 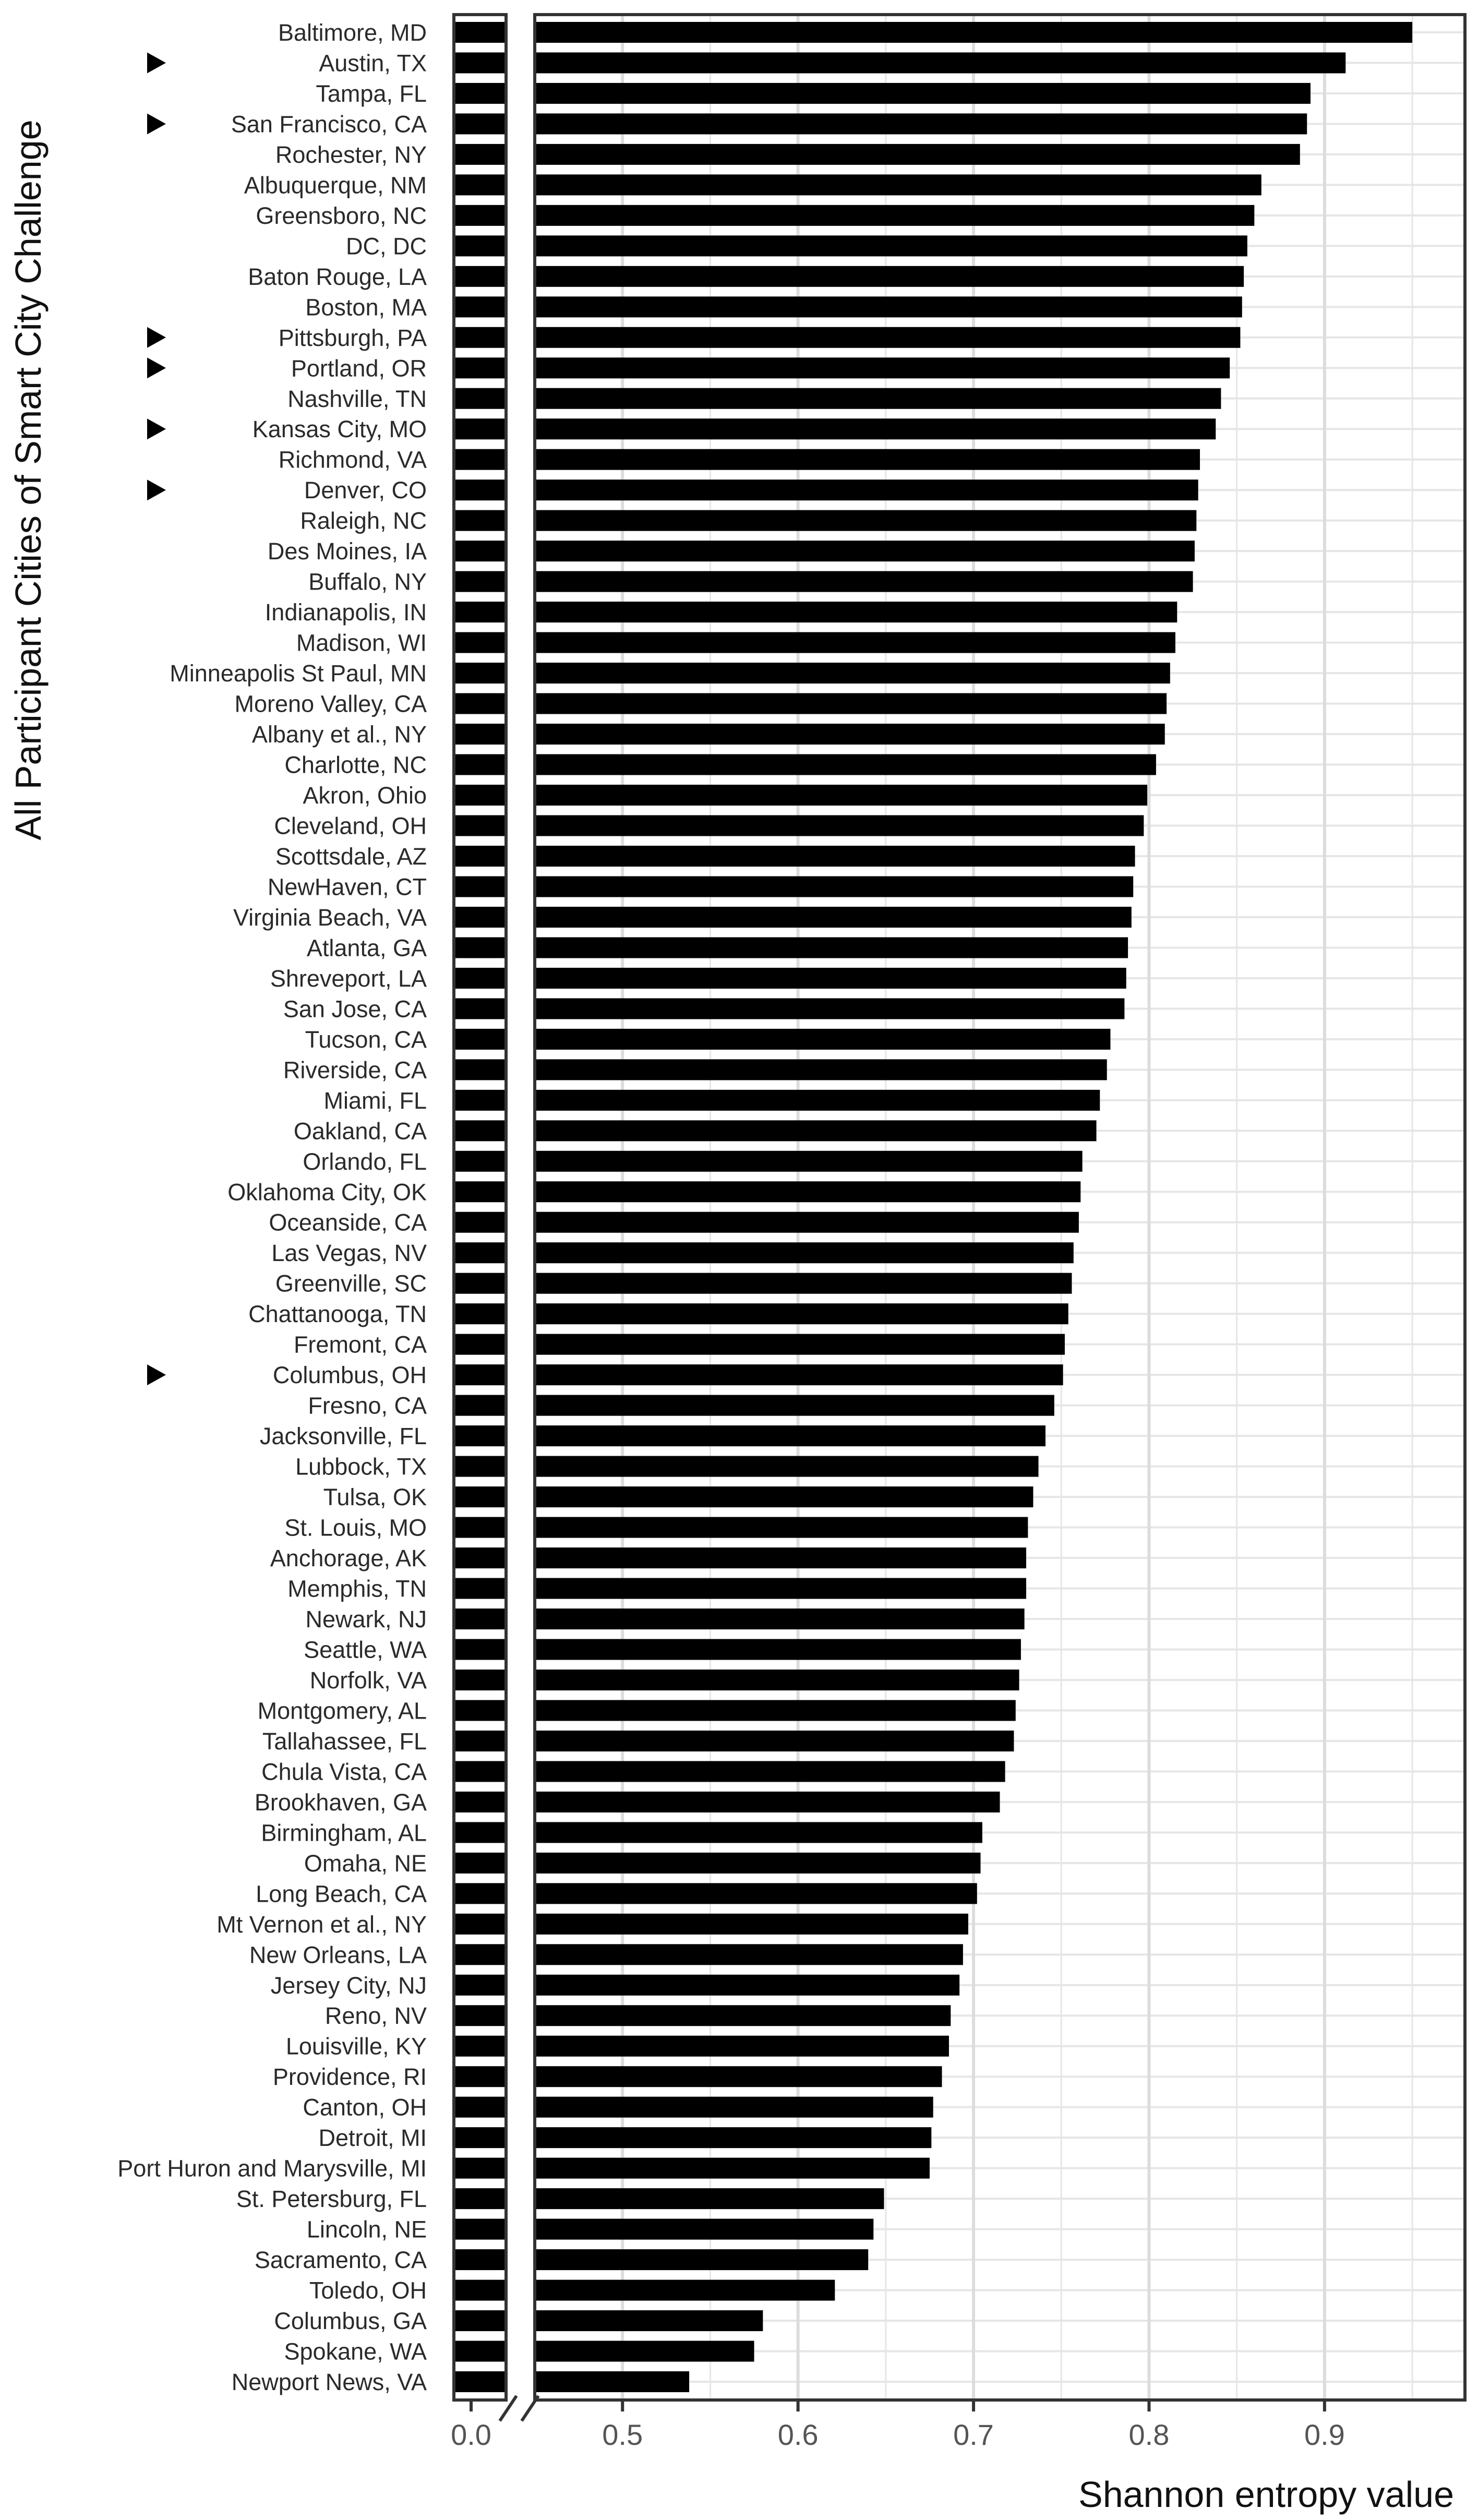 I want to click on bar-stub-minneapolis-st-paul-mn, so click(x=480, y=673).